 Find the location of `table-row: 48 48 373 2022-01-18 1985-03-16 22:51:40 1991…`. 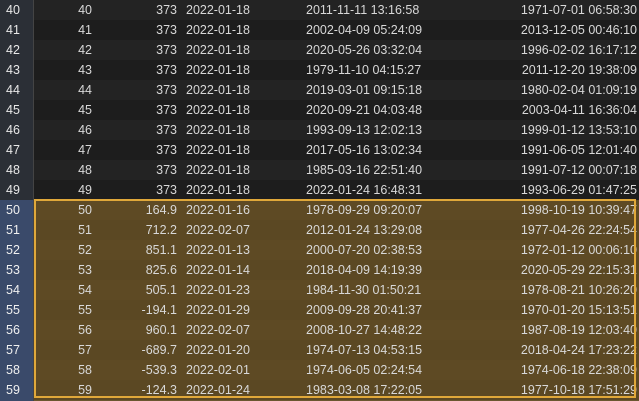

table-row: 48 48 373 2022-01-18 1985-03-16 22:51:40 1991… is located at coordinates (319, 170).